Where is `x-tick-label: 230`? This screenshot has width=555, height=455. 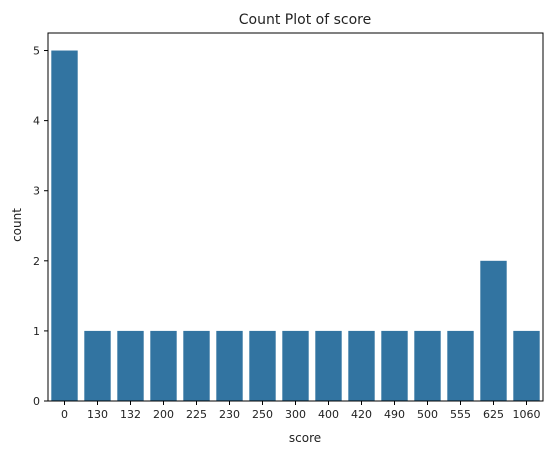
x-tick-label: 230 is located at coordinates (229, 414).